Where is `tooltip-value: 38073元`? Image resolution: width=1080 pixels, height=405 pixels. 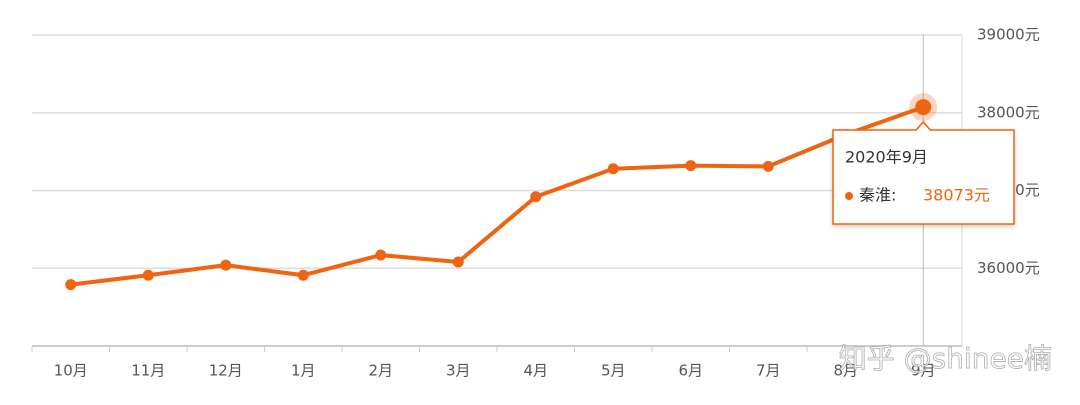 tooltip-value: 38073元 is located at coordinates (956, 195).